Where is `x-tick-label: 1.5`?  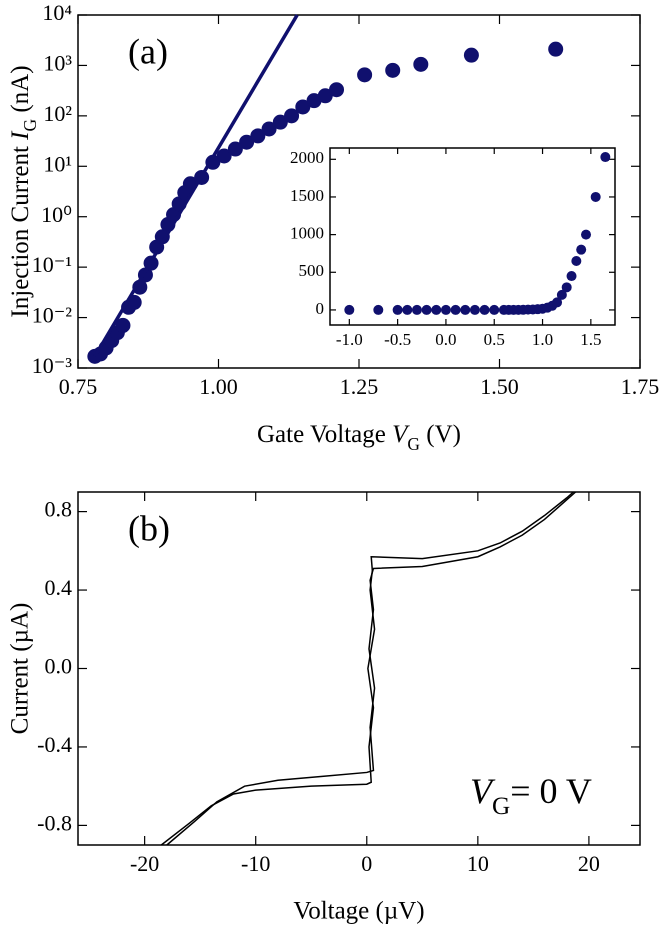 x-tick-label: 1.5 is located at coordinates (590, 339).